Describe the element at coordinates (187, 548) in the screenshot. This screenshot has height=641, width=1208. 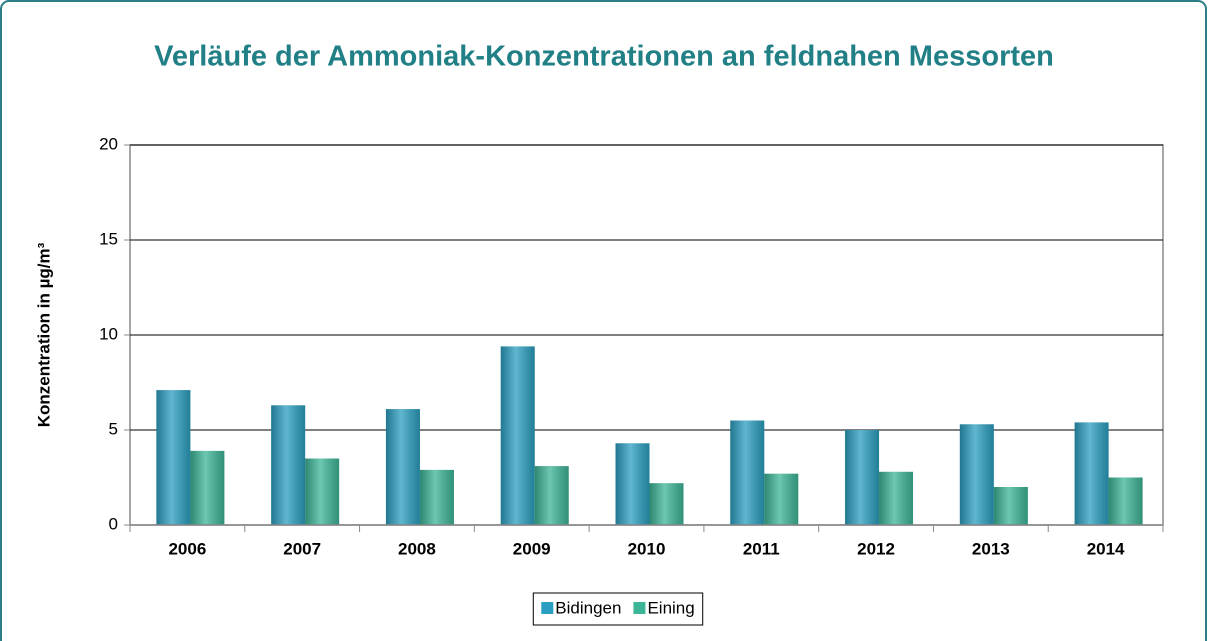
I see `x-tick-label: 2006` at that location.